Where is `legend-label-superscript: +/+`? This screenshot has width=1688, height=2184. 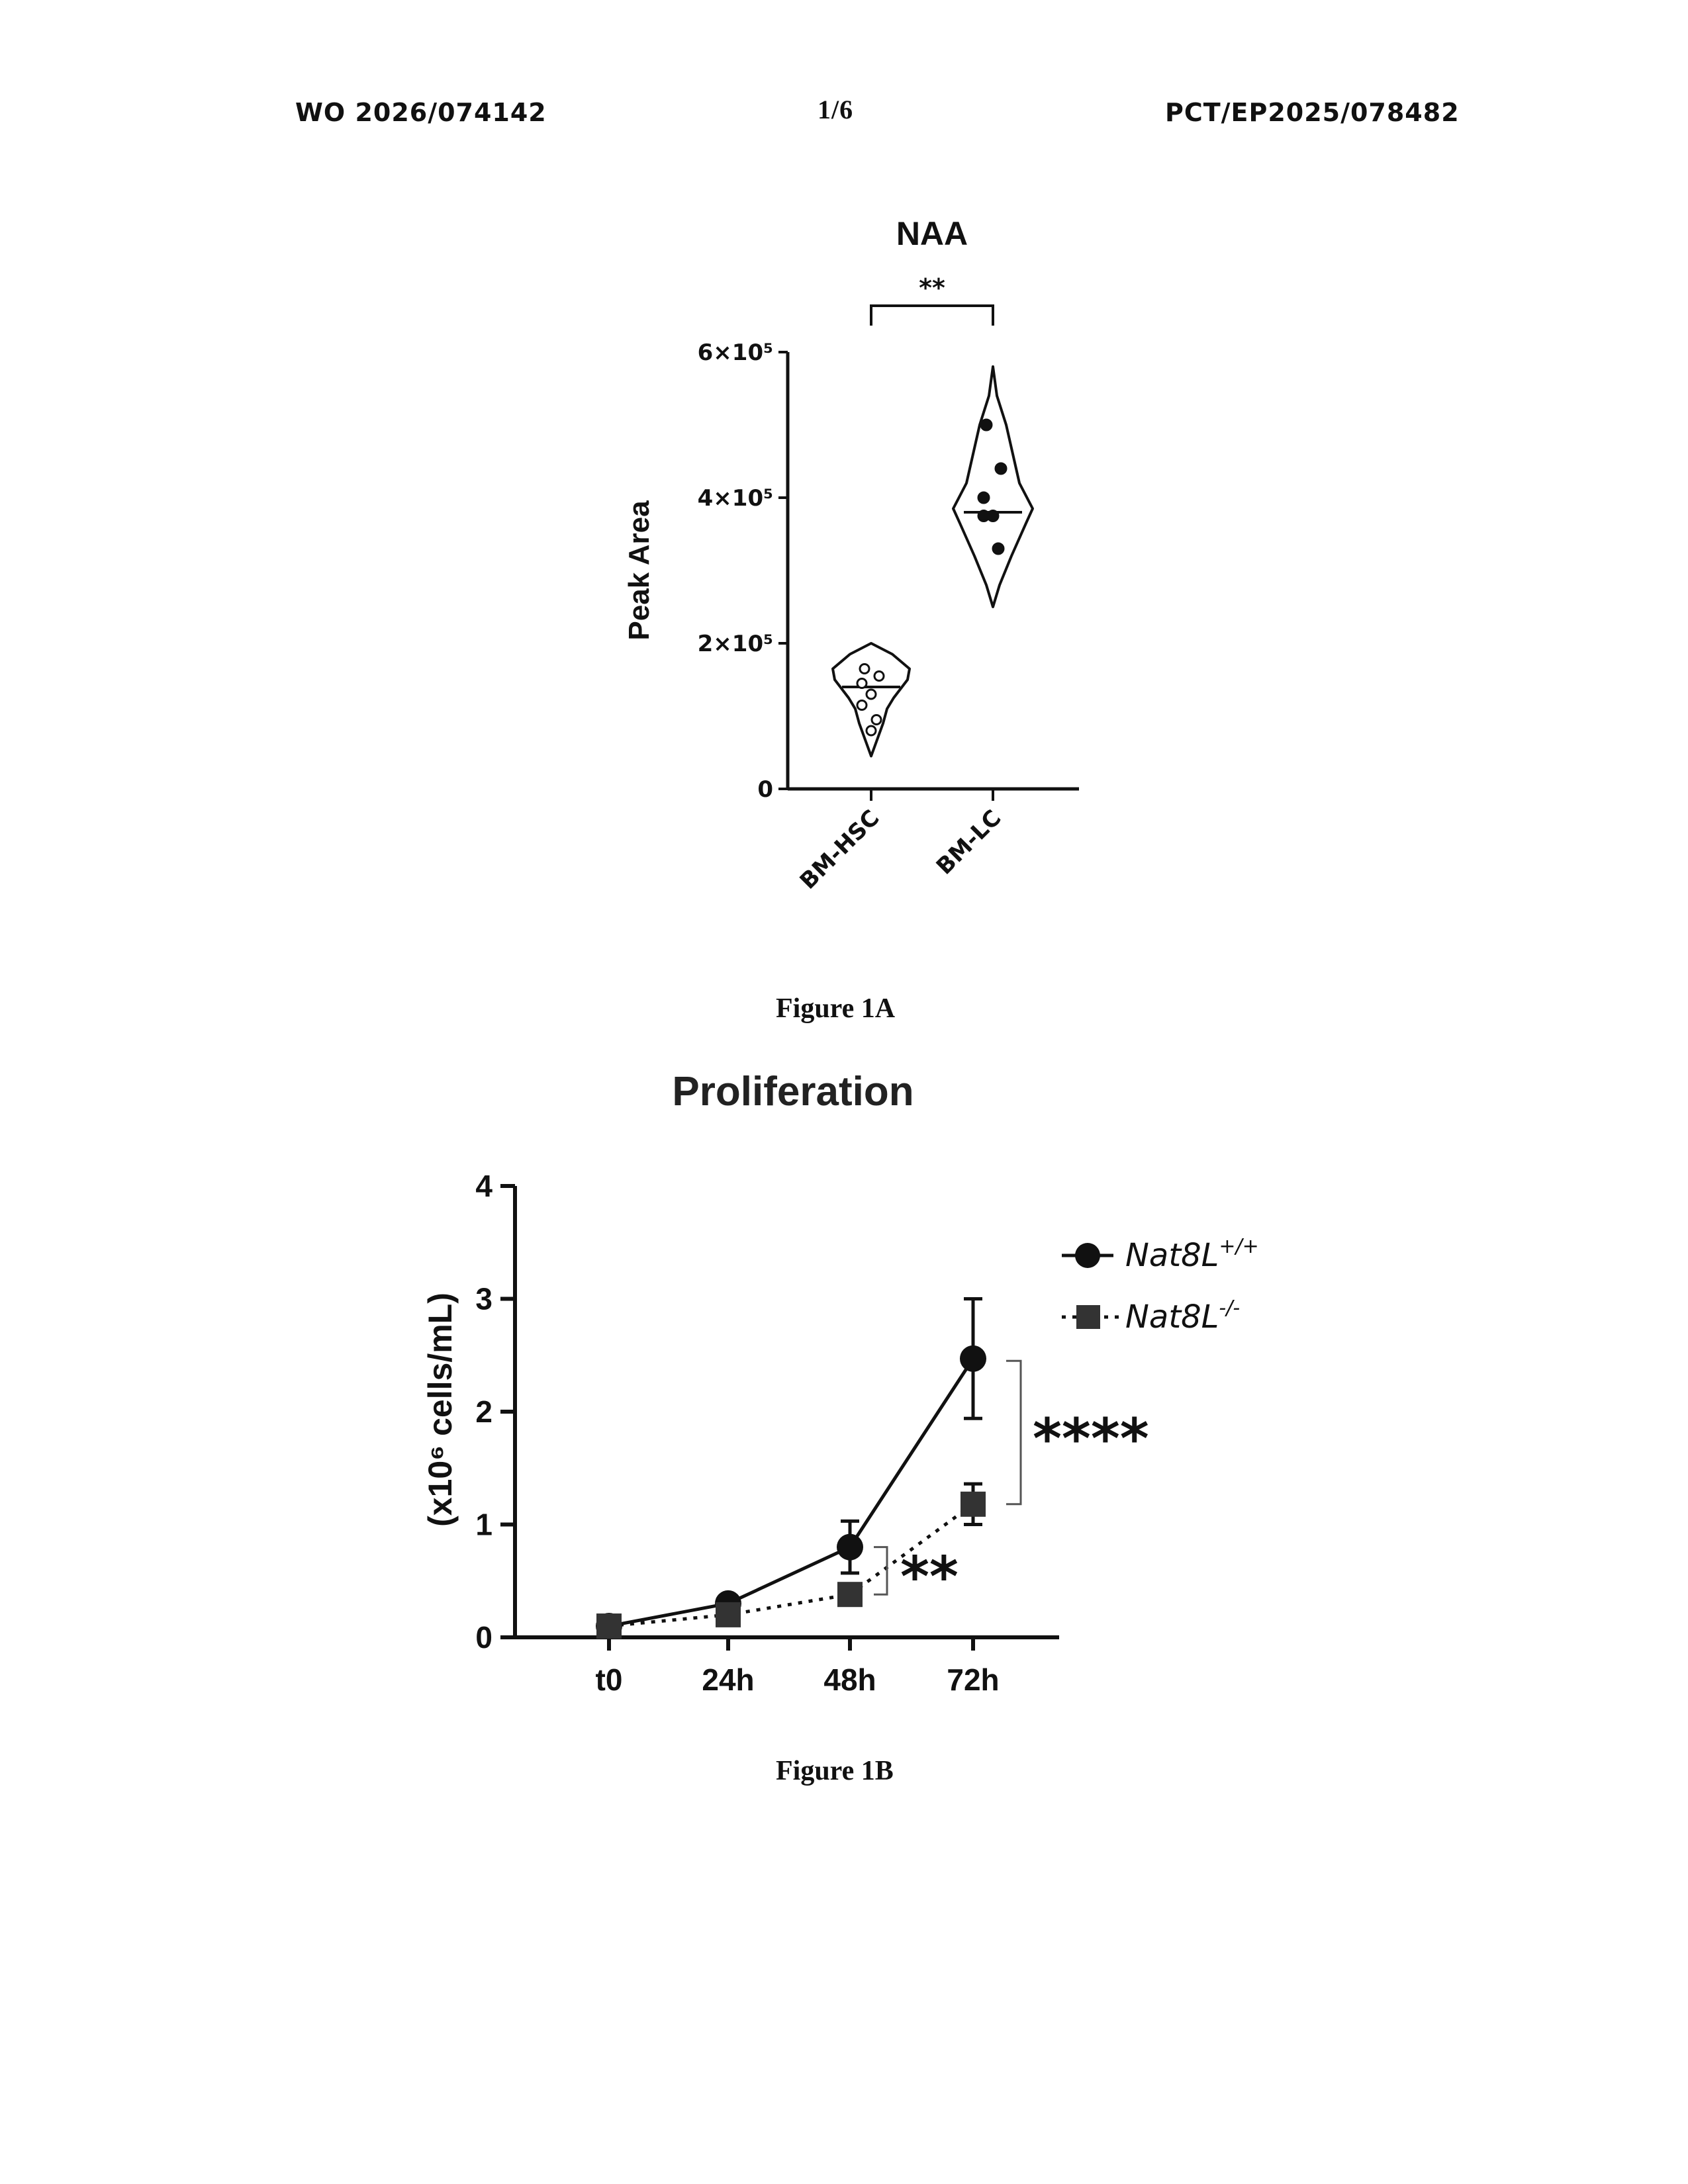
legend-label-superscript: +/+ is located at coordinates (1238, 1246).